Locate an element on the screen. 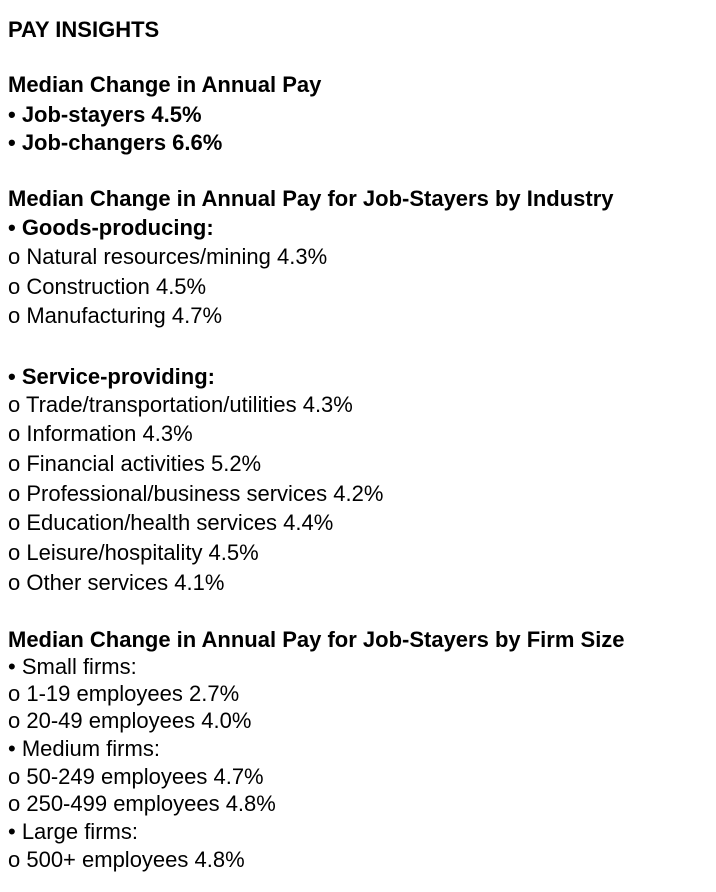  list-item: o Construction 4.5% is located at coordinates (107, 286).